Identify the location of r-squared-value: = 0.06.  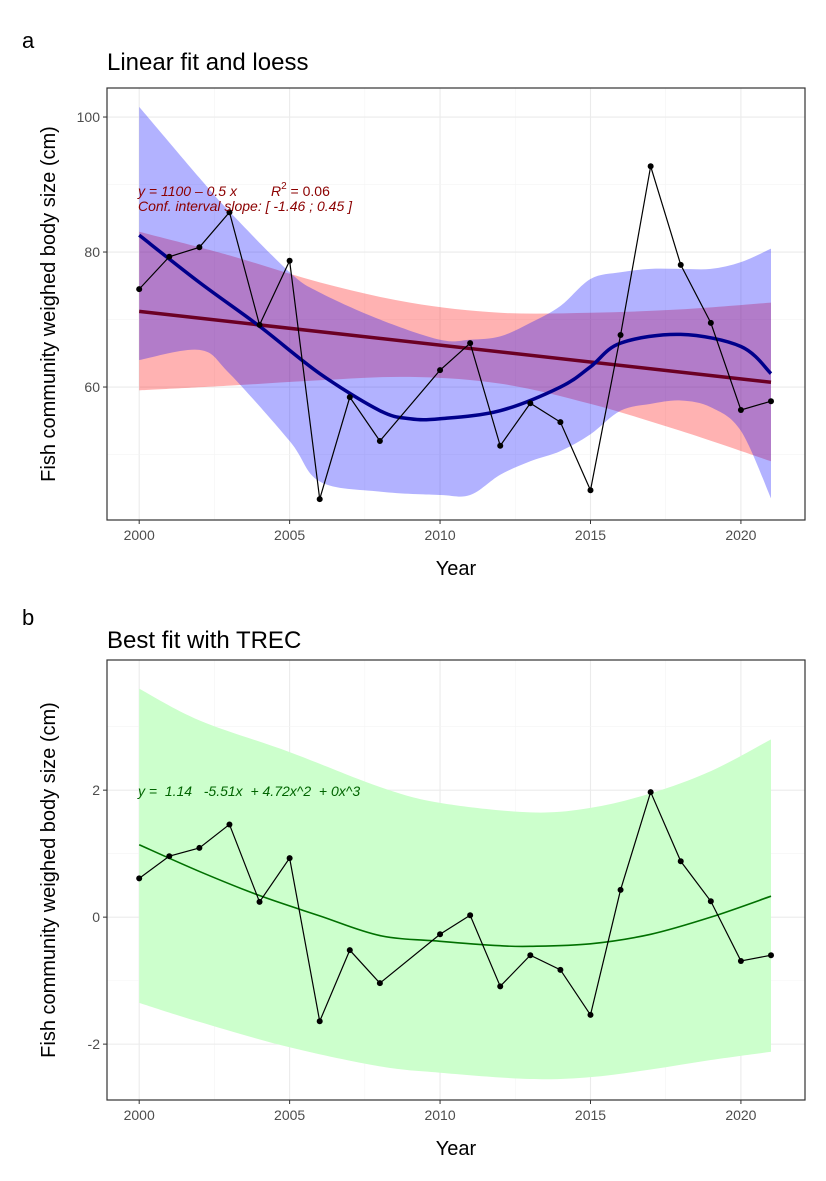
(308, 191).